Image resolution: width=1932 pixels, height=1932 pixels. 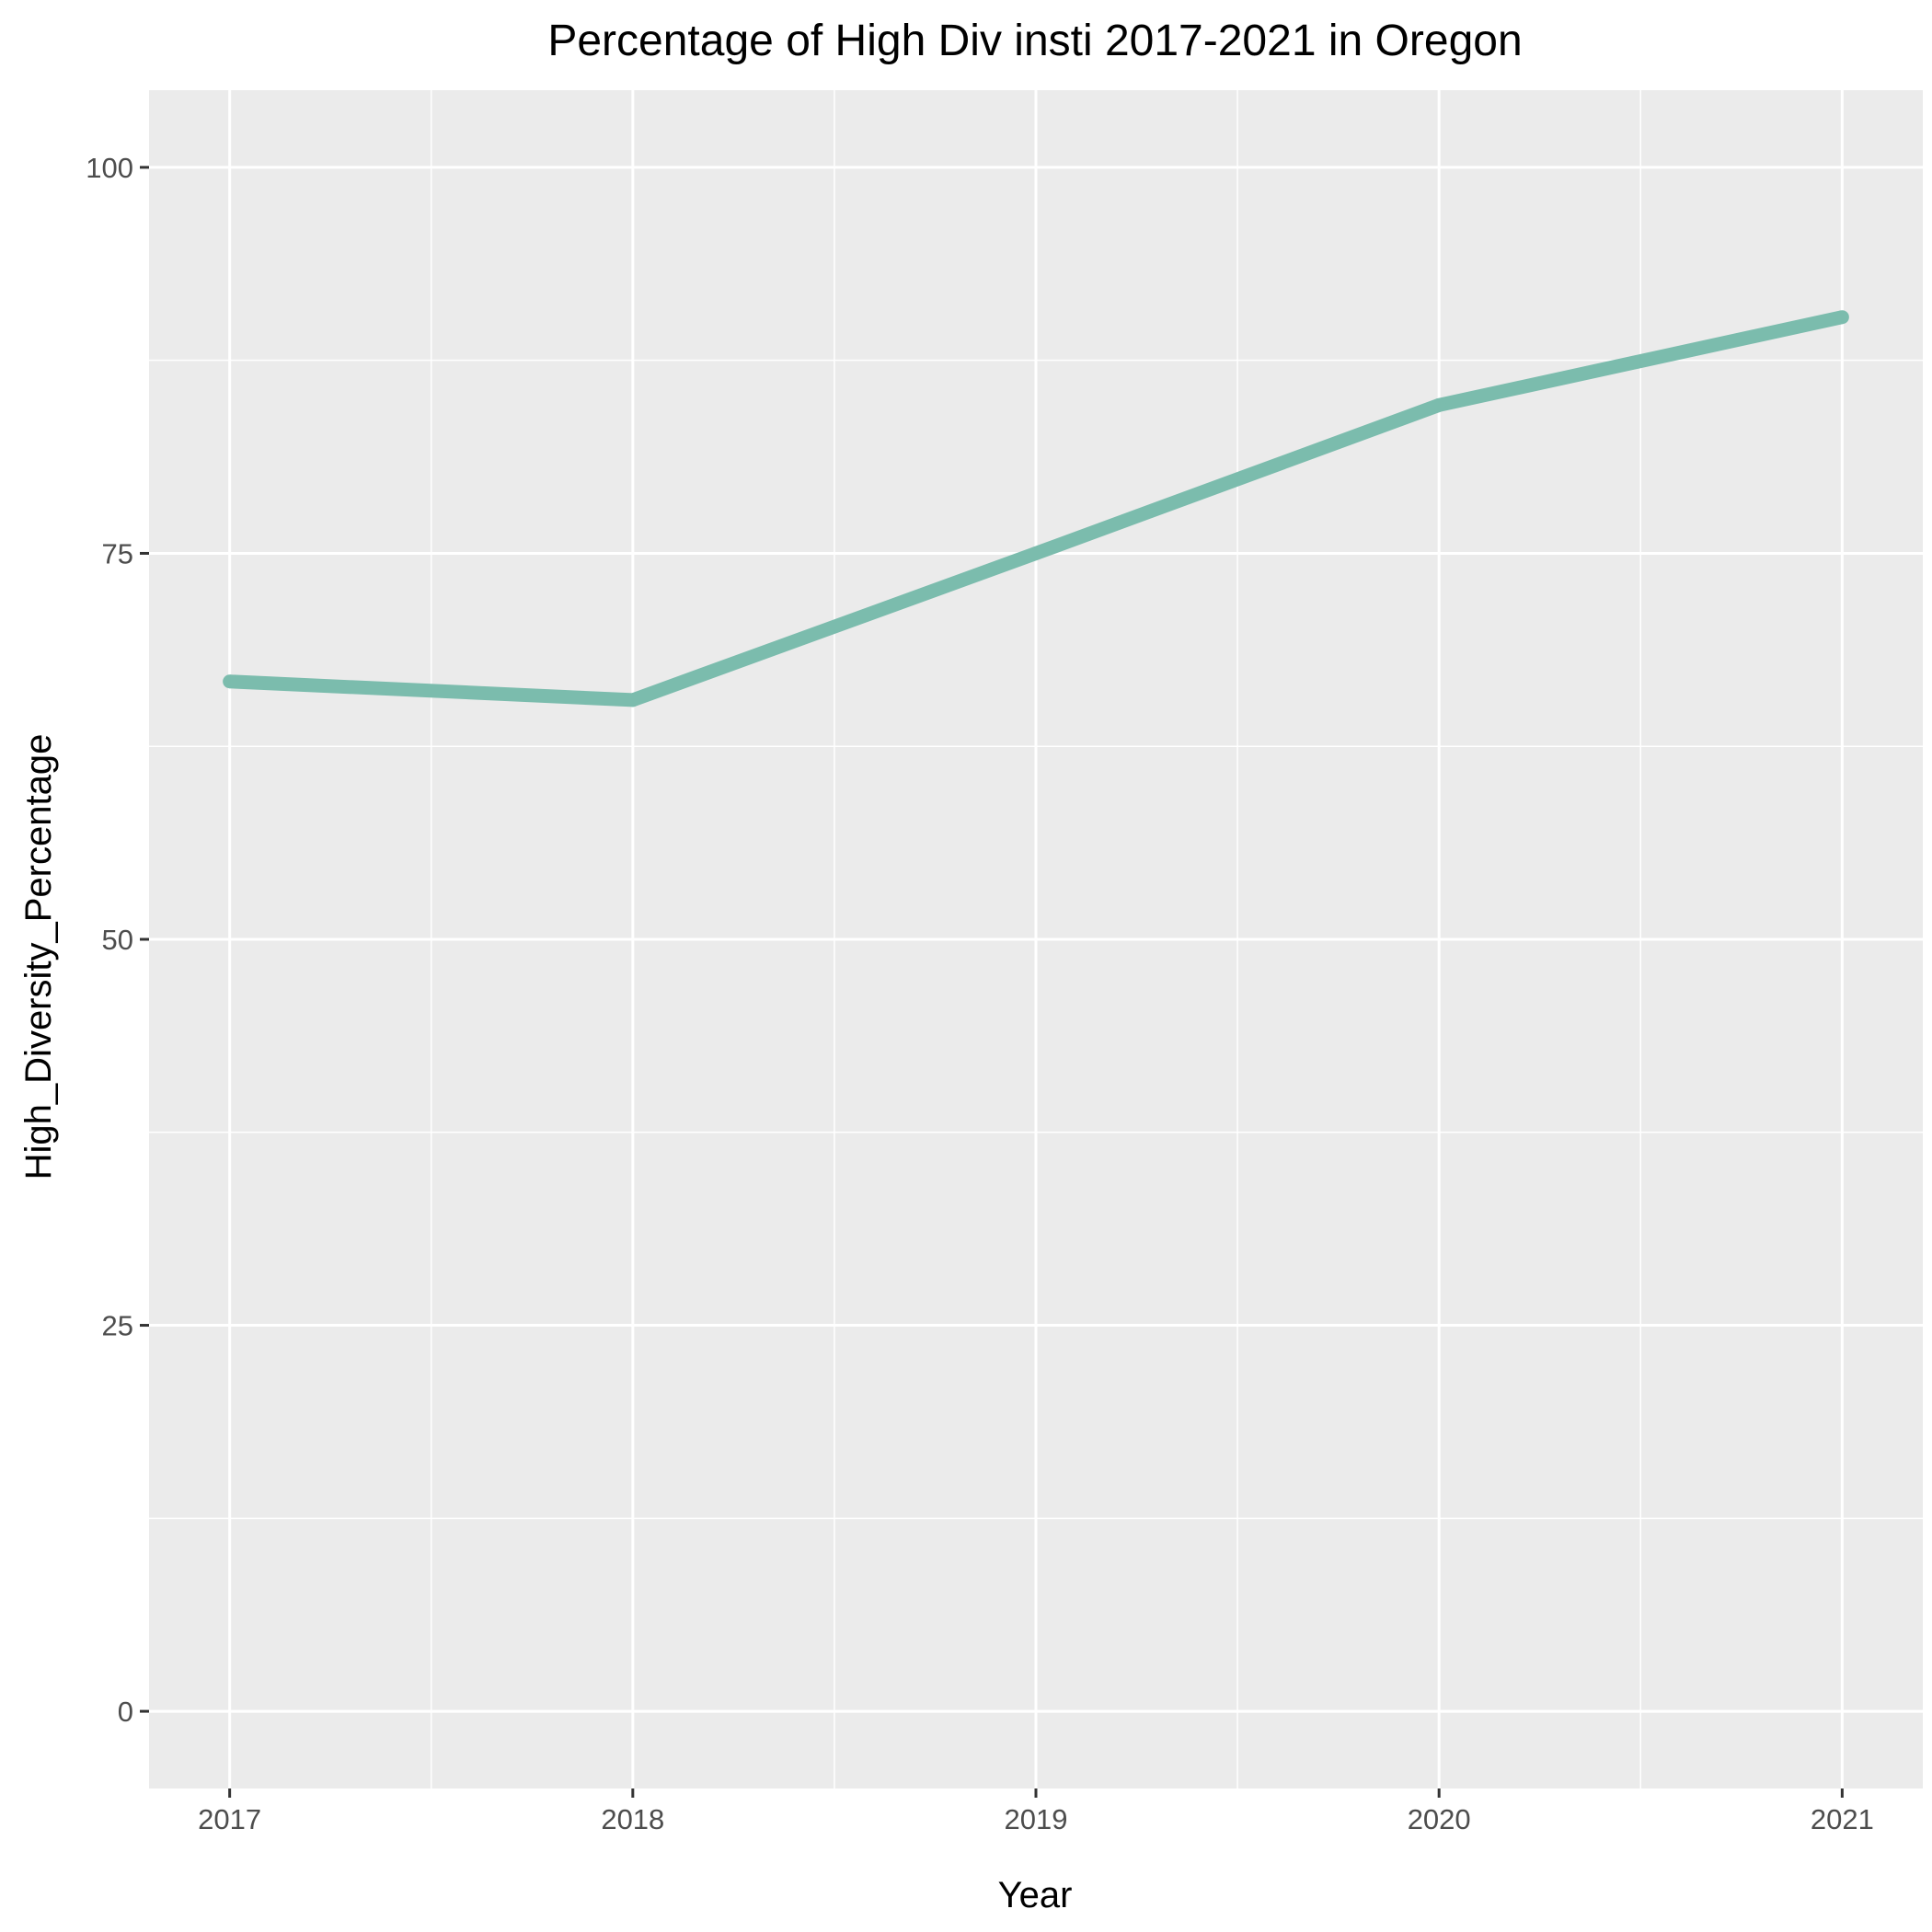 I want to click on y-tick-label: 50, so click(x=117, y=940).